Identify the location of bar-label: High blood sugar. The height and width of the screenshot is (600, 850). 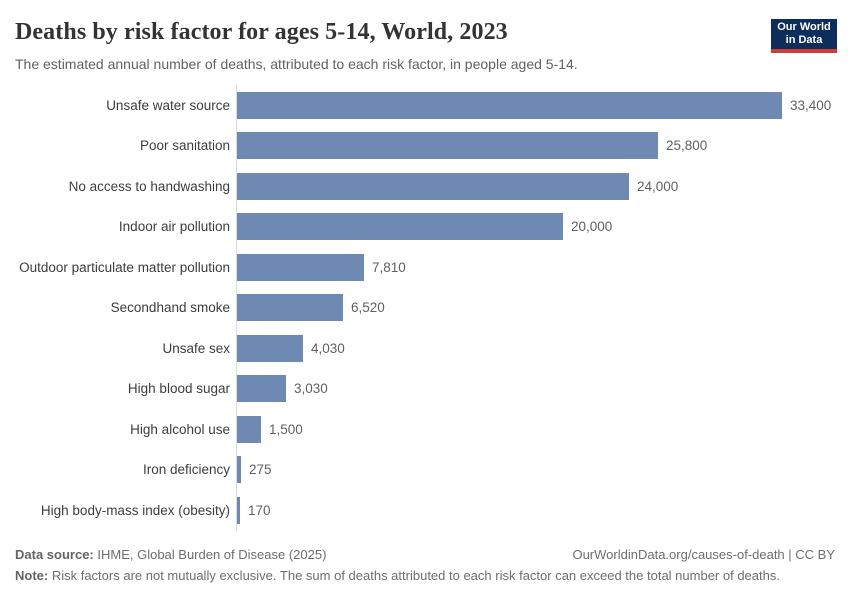
(178, 389).